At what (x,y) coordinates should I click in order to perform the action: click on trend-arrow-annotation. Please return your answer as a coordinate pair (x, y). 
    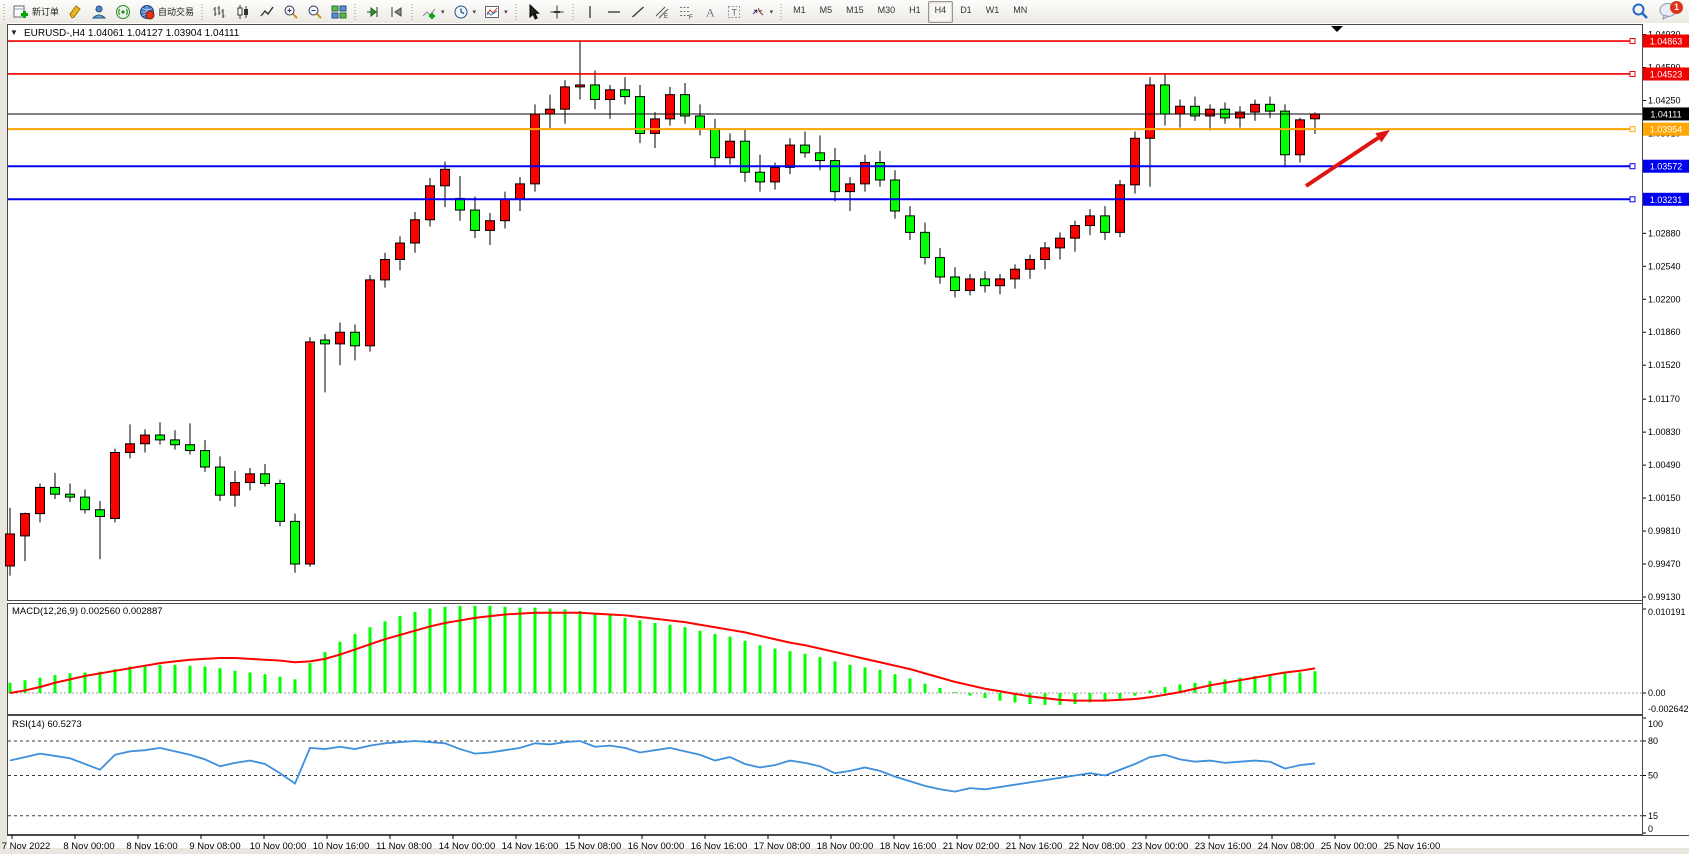
    Looking at the image, I should click on (1347, 159).